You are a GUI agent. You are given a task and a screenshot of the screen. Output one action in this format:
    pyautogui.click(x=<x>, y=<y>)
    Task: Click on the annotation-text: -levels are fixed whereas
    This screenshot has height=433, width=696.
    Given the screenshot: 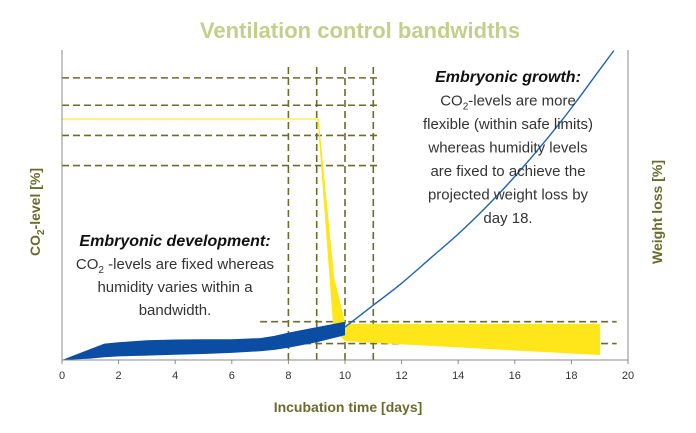 What is the action you would take?
    pyautogui.click(x=189, y=264)
    